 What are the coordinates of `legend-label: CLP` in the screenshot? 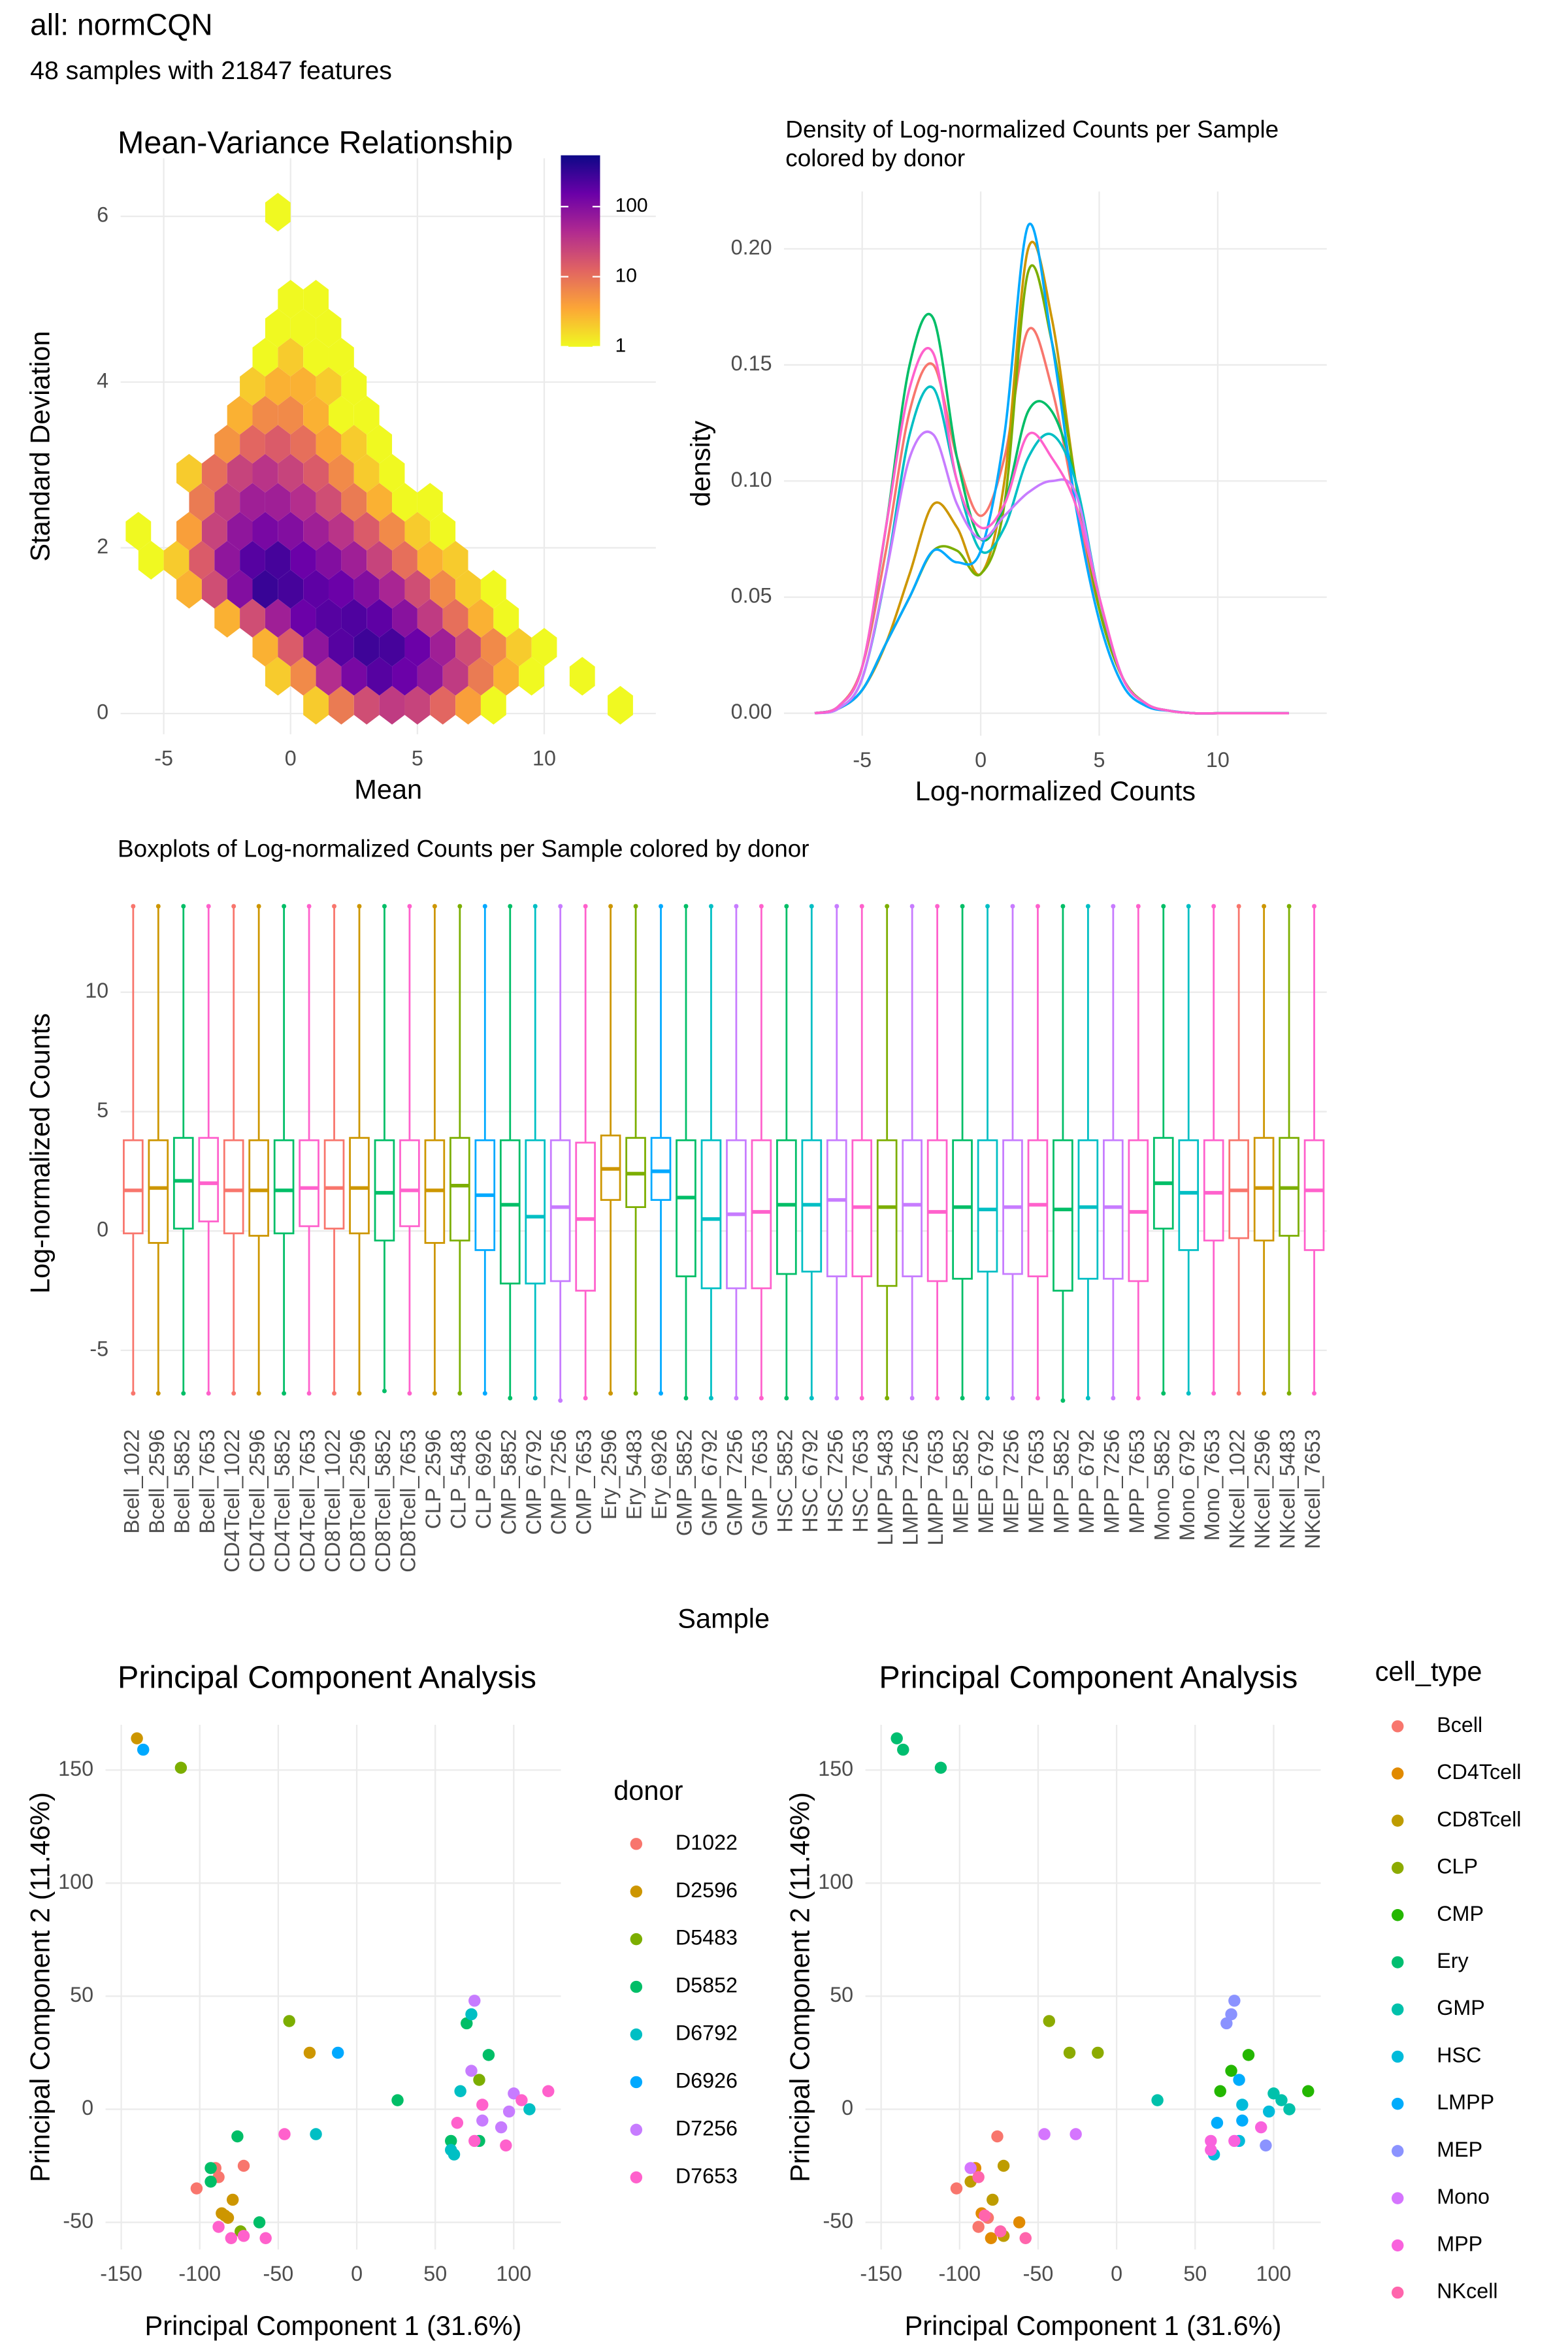 It's located at (1457, 1866).